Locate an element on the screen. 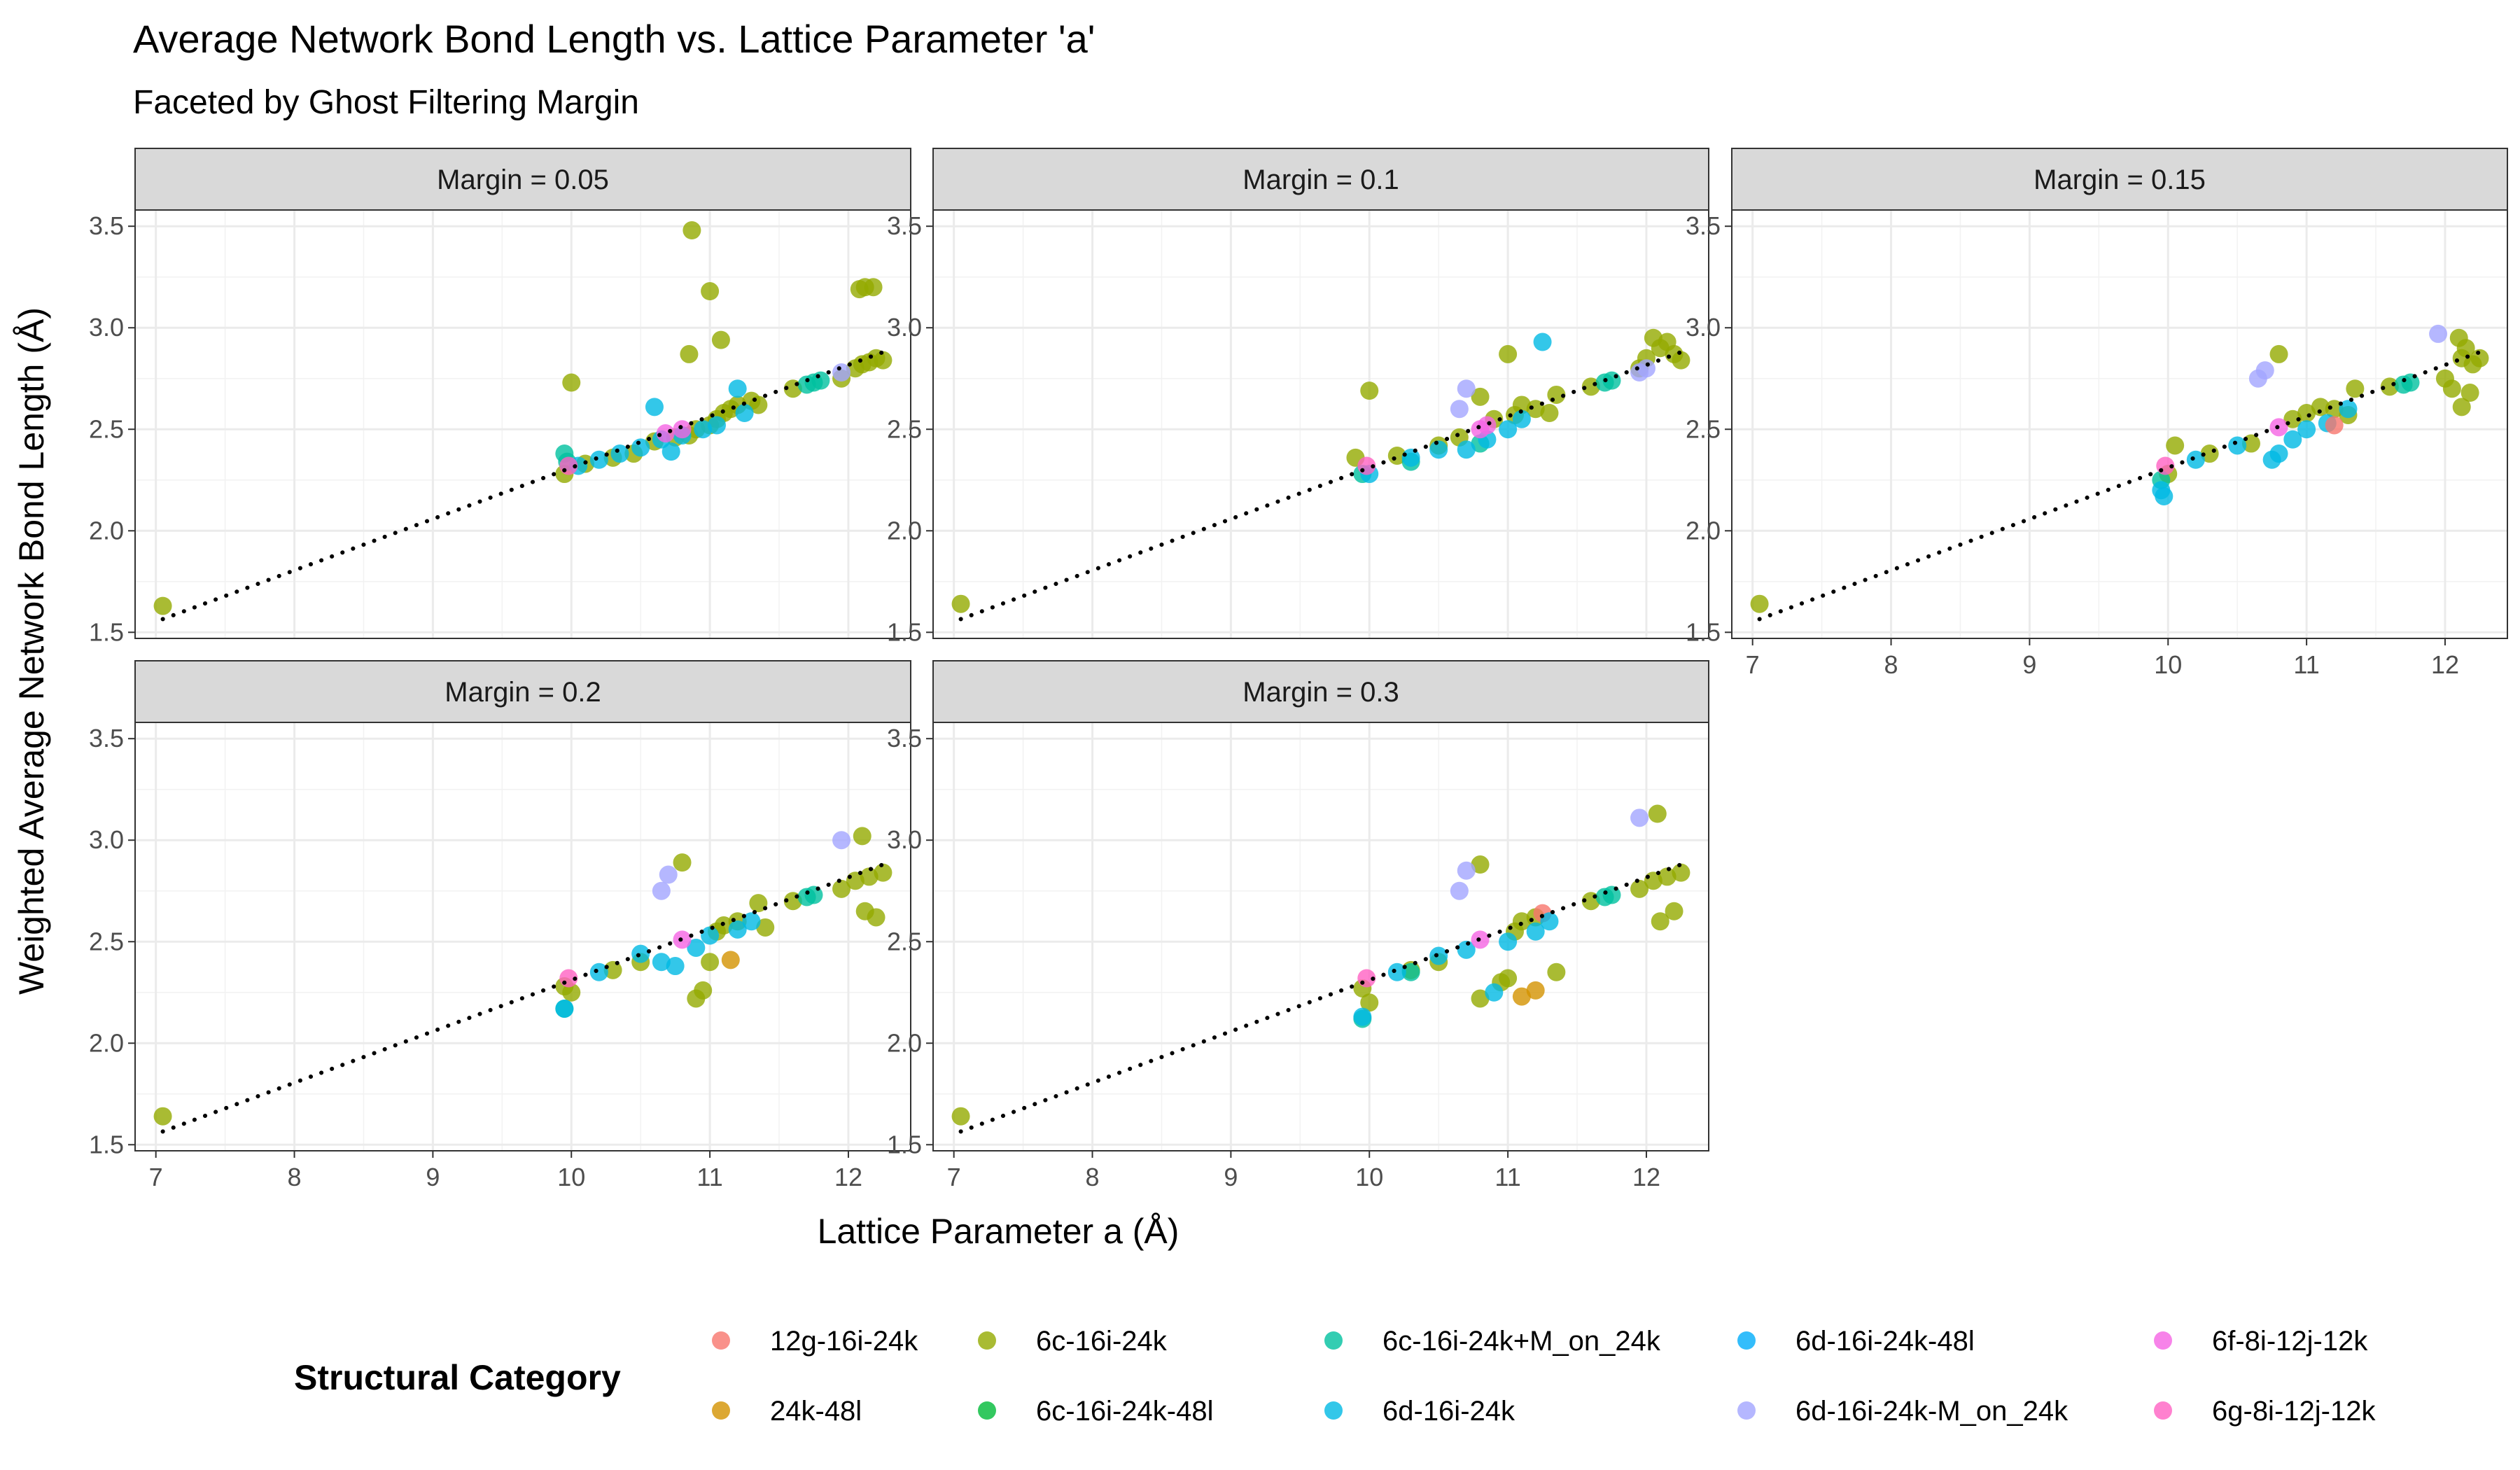 This screenshot has width=2520, height=1470. legend-item: 6g-8i-12j-12k is located at coordinates (2265, 1411).